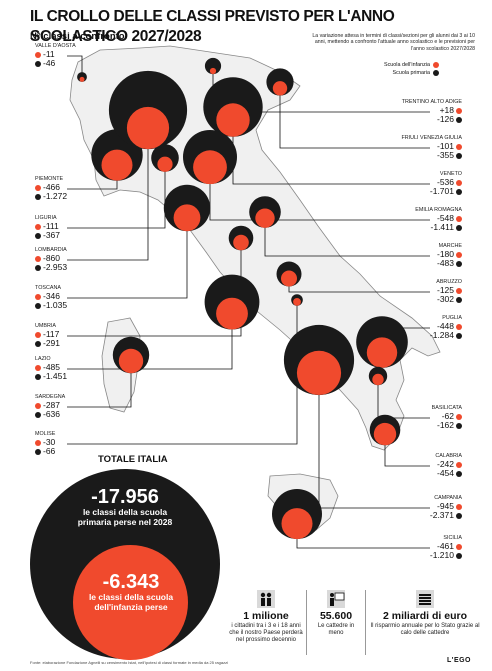  I want to click on region-value-infanzia: -111, so click(47, 226).